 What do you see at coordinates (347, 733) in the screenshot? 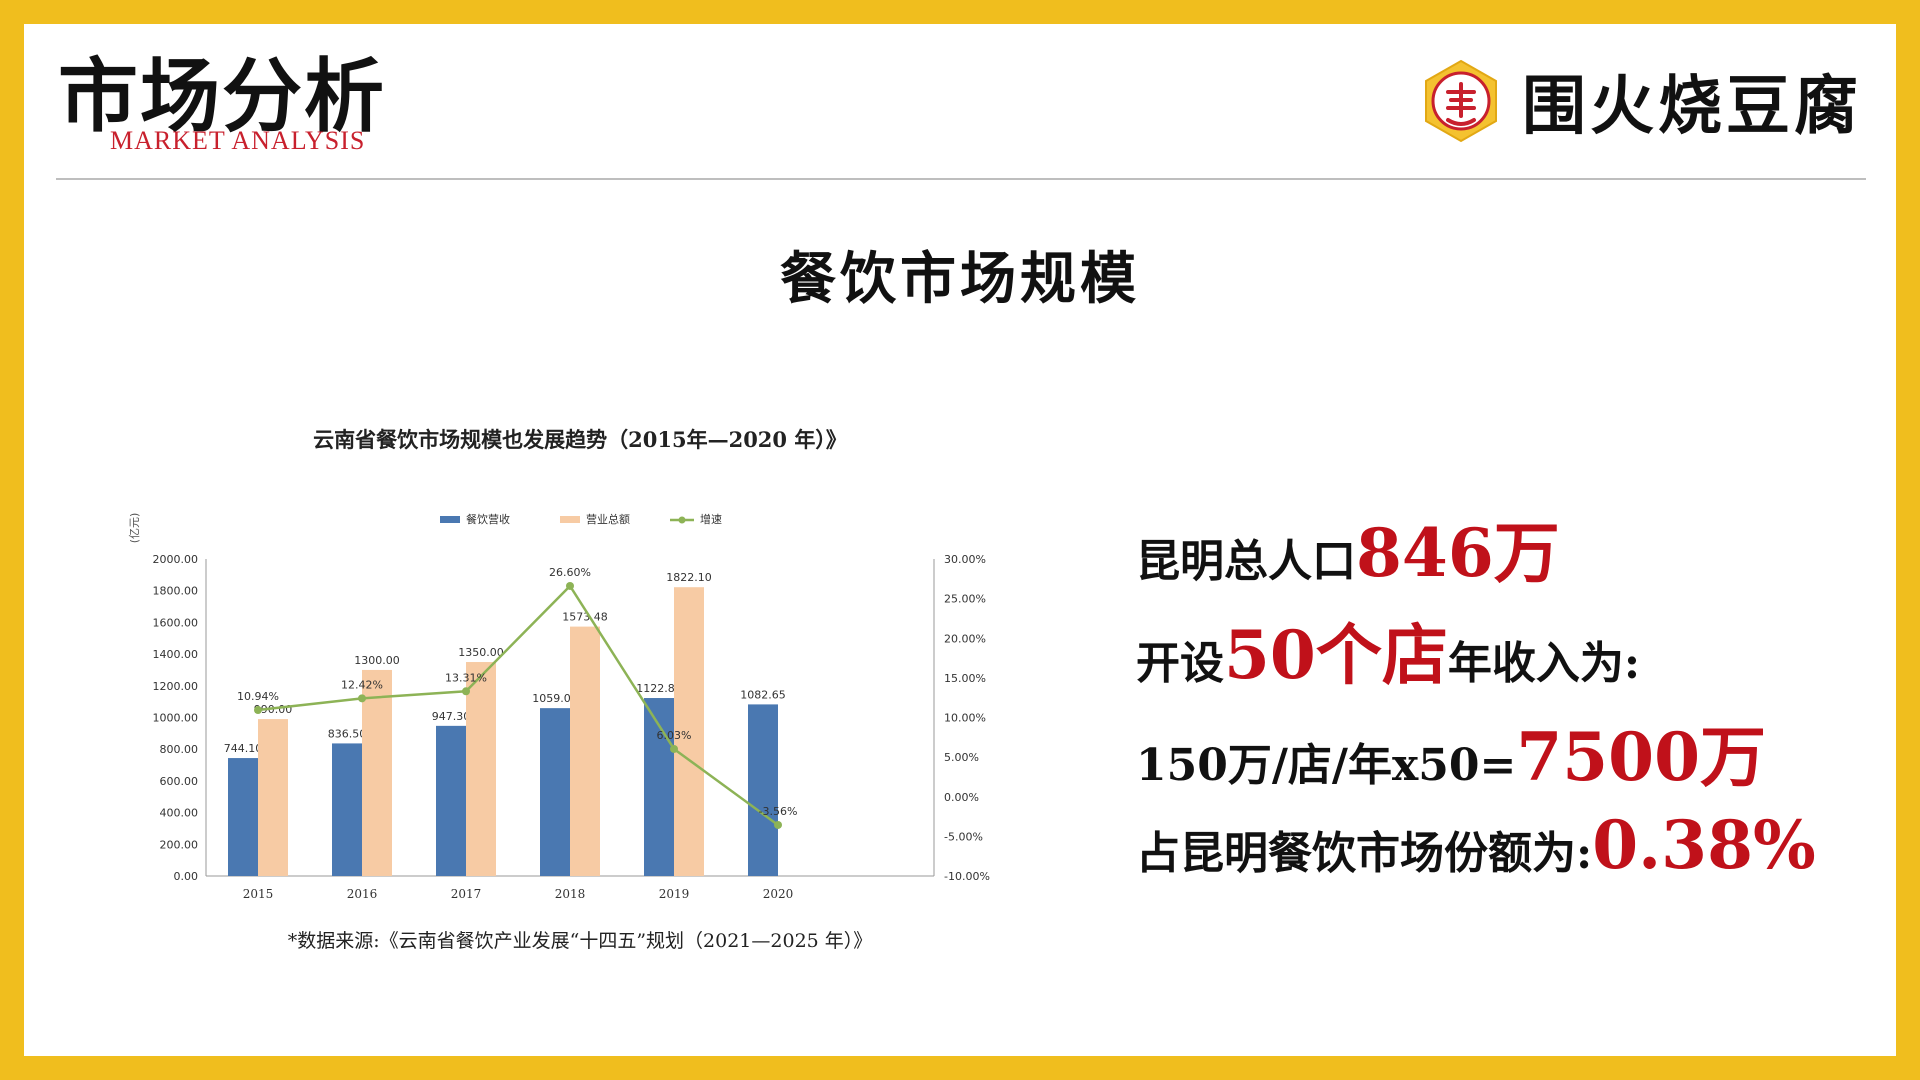
I see `bar-revenue-label: 836.50` at bounding box center [347, 733].